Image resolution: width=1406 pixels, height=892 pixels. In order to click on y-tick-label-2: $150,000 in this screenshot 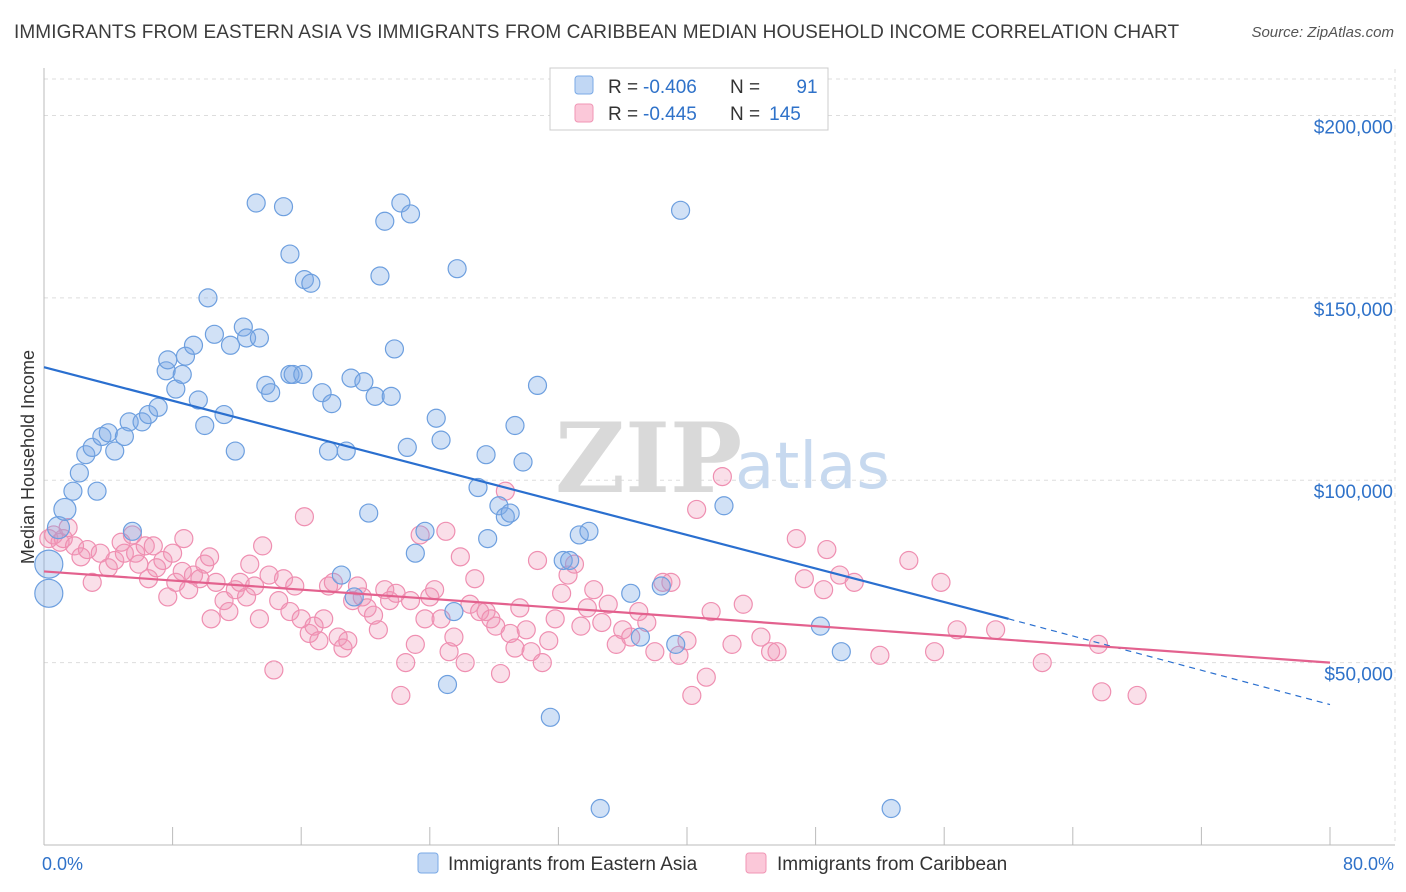, I will do `click(1353, 310)`.